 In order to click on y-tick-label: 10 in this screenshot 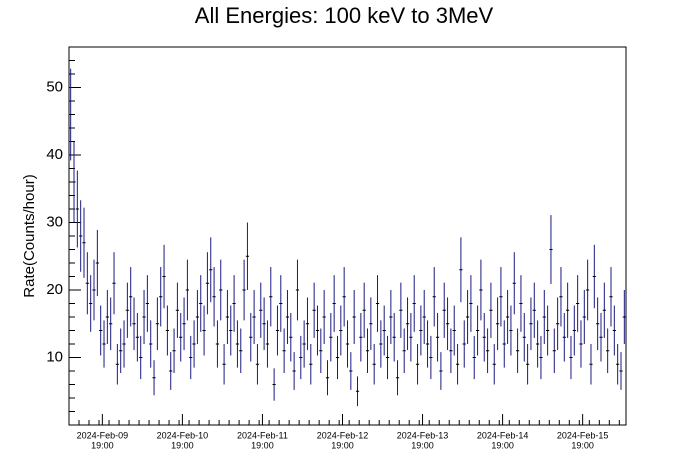, I will do `click(54, 356)`.